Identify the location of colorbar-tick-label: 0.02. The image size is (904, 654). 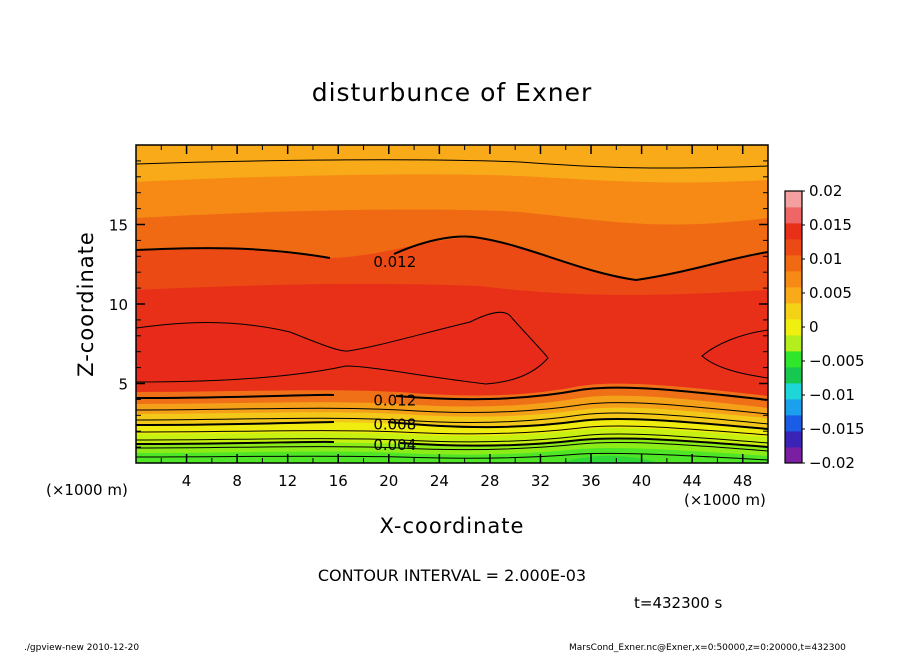
(825, 191).